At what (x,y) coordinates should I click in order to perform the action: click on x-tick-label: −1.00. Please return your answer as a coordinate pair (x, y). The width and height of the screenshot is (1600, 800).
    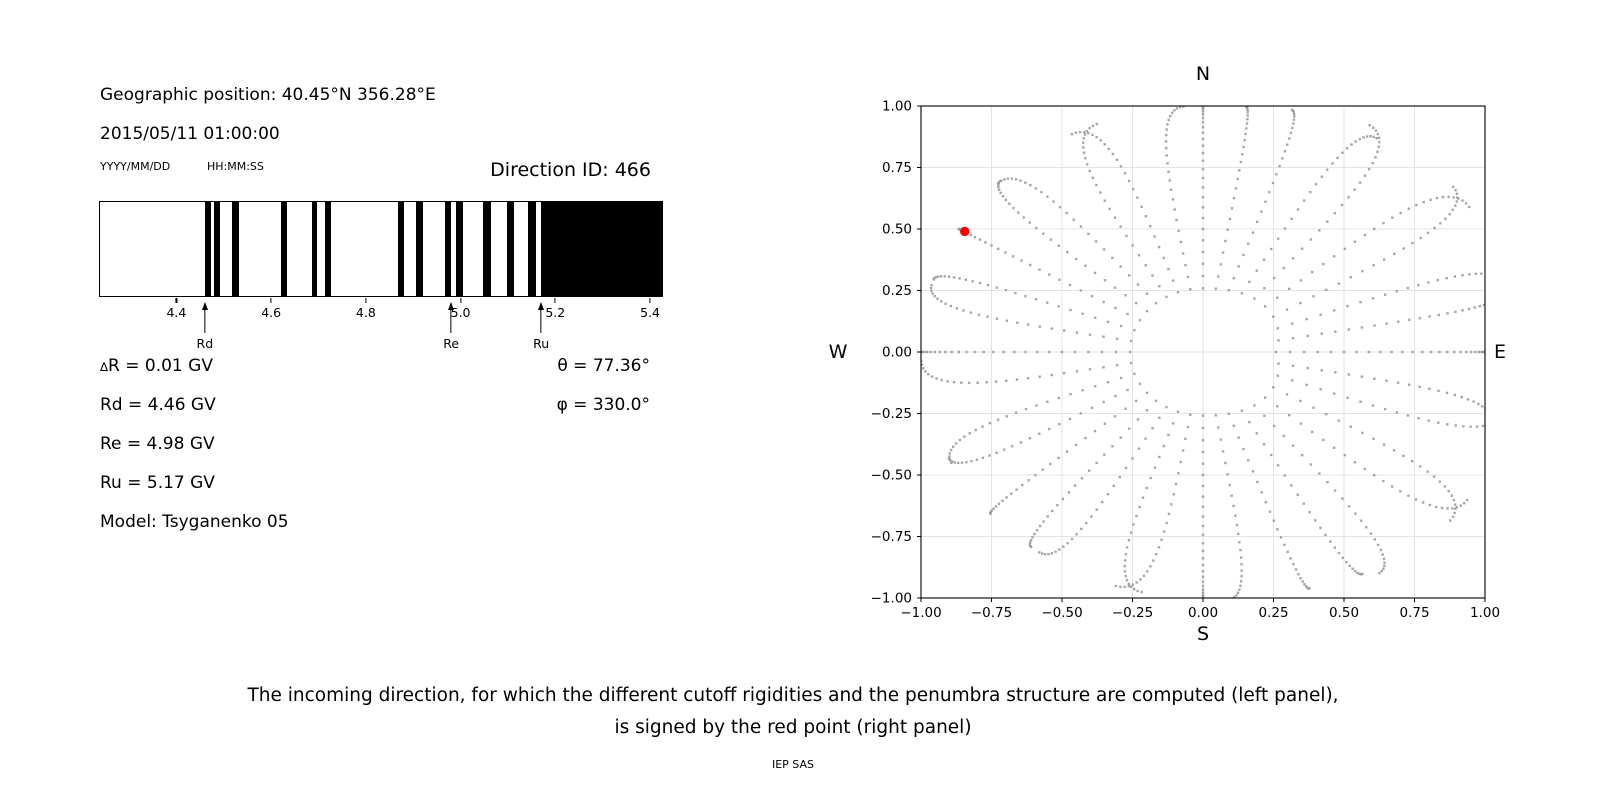
    Looking at the image, I should click on (920, 613).